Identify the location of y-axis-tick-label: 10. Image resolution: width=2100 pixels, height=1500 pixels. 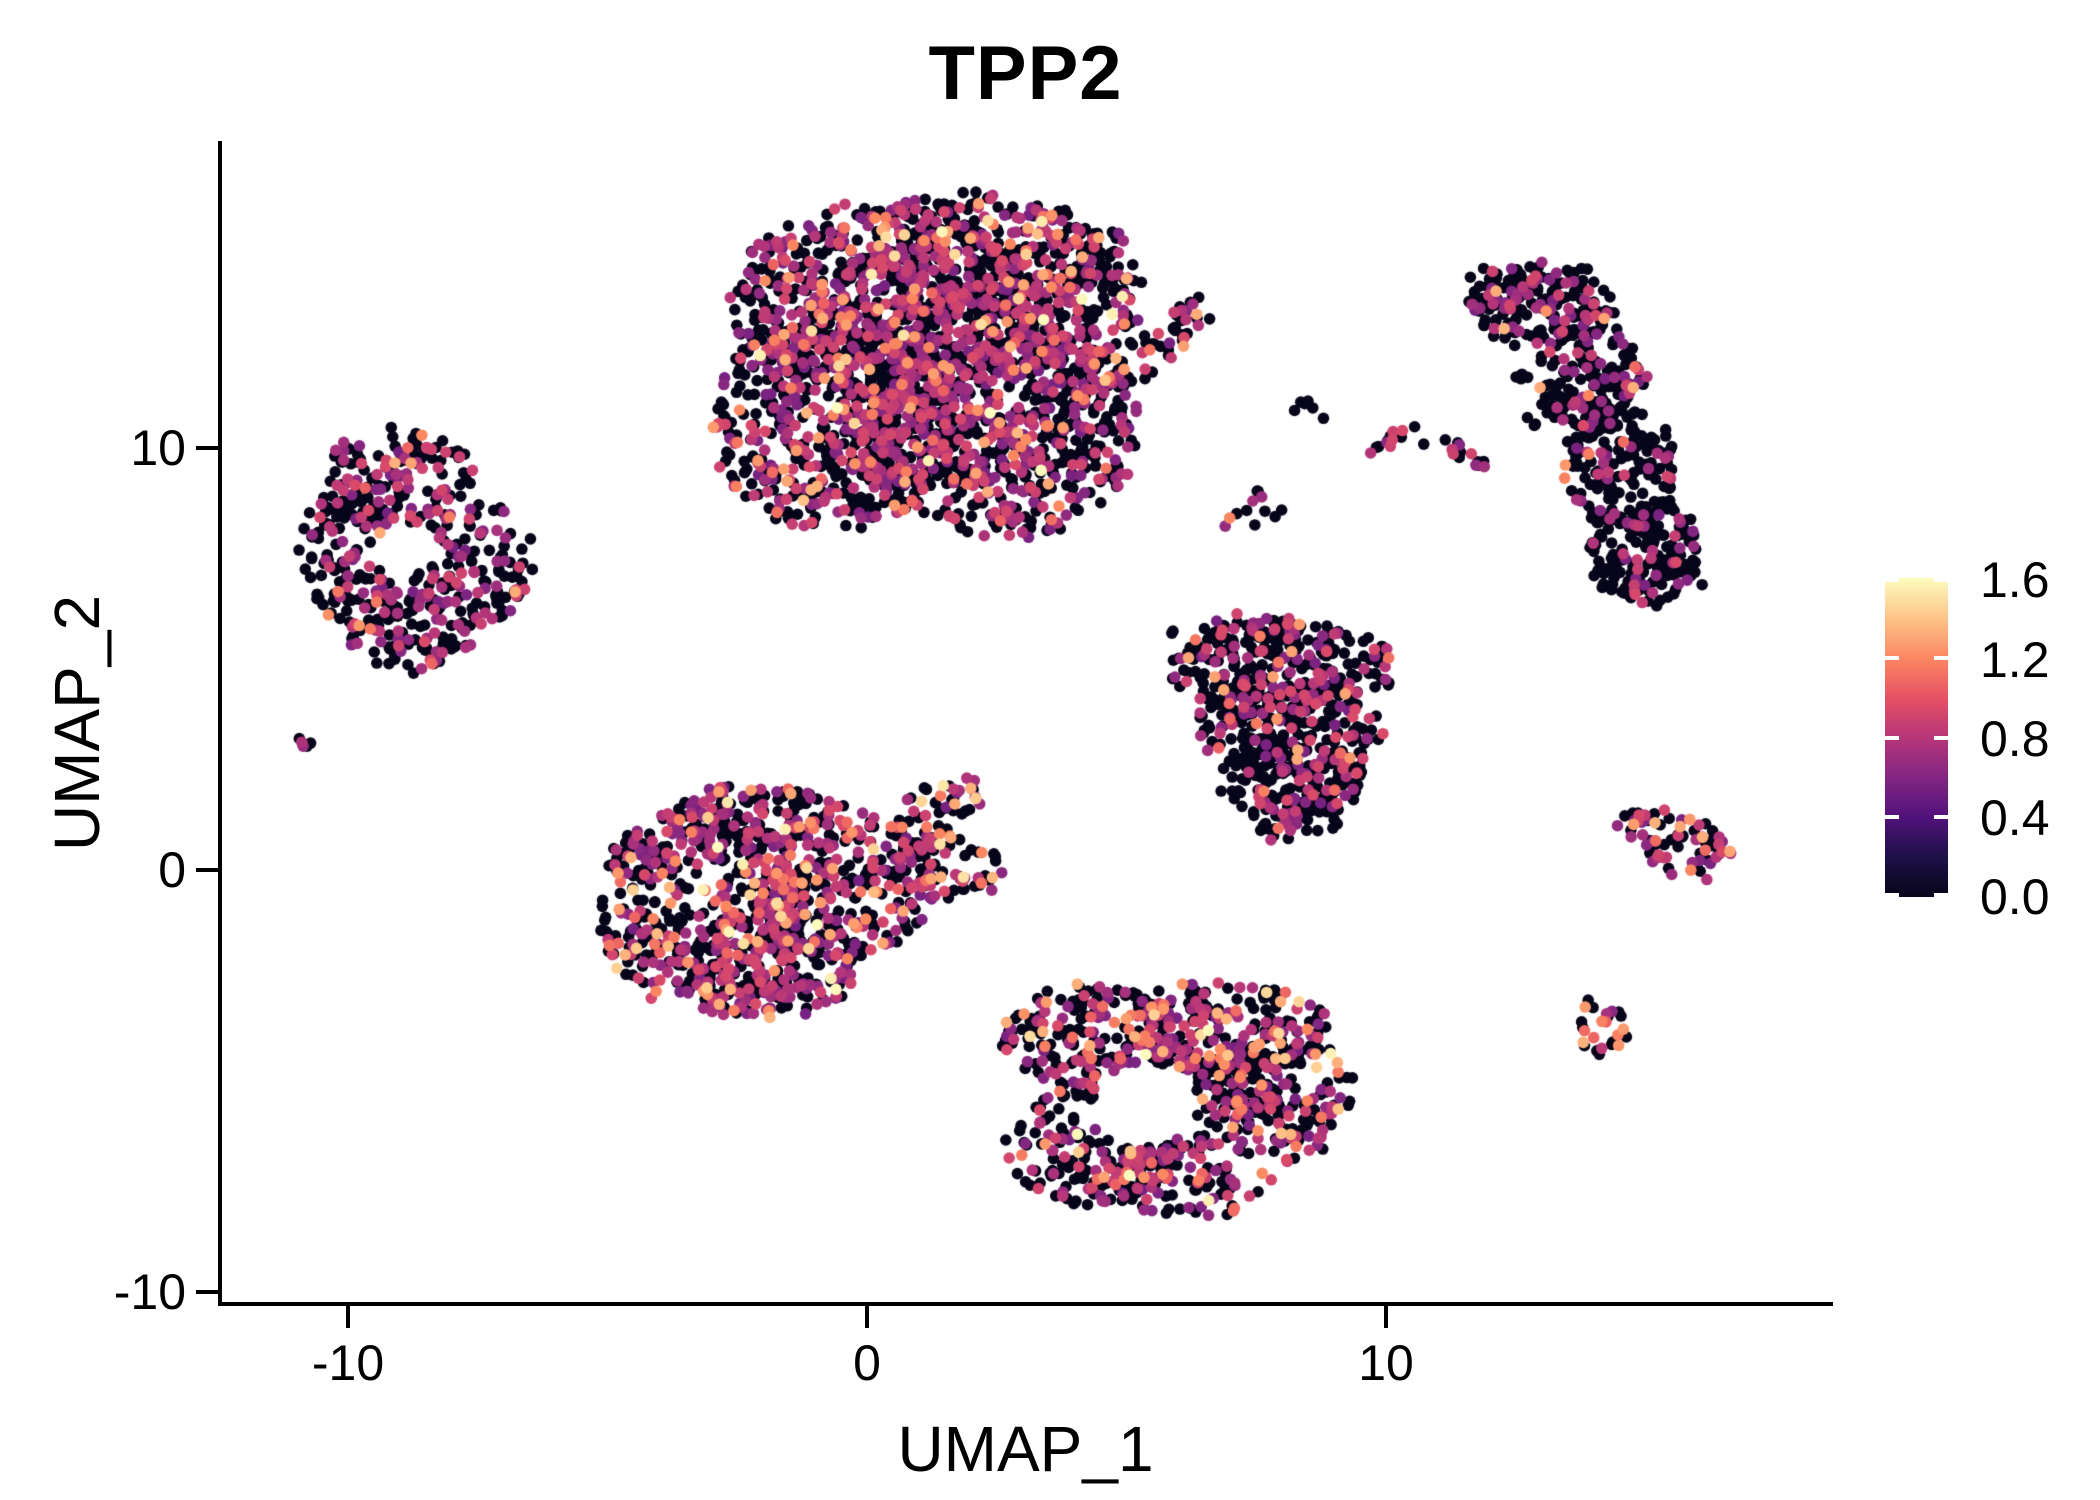
(158, 448).